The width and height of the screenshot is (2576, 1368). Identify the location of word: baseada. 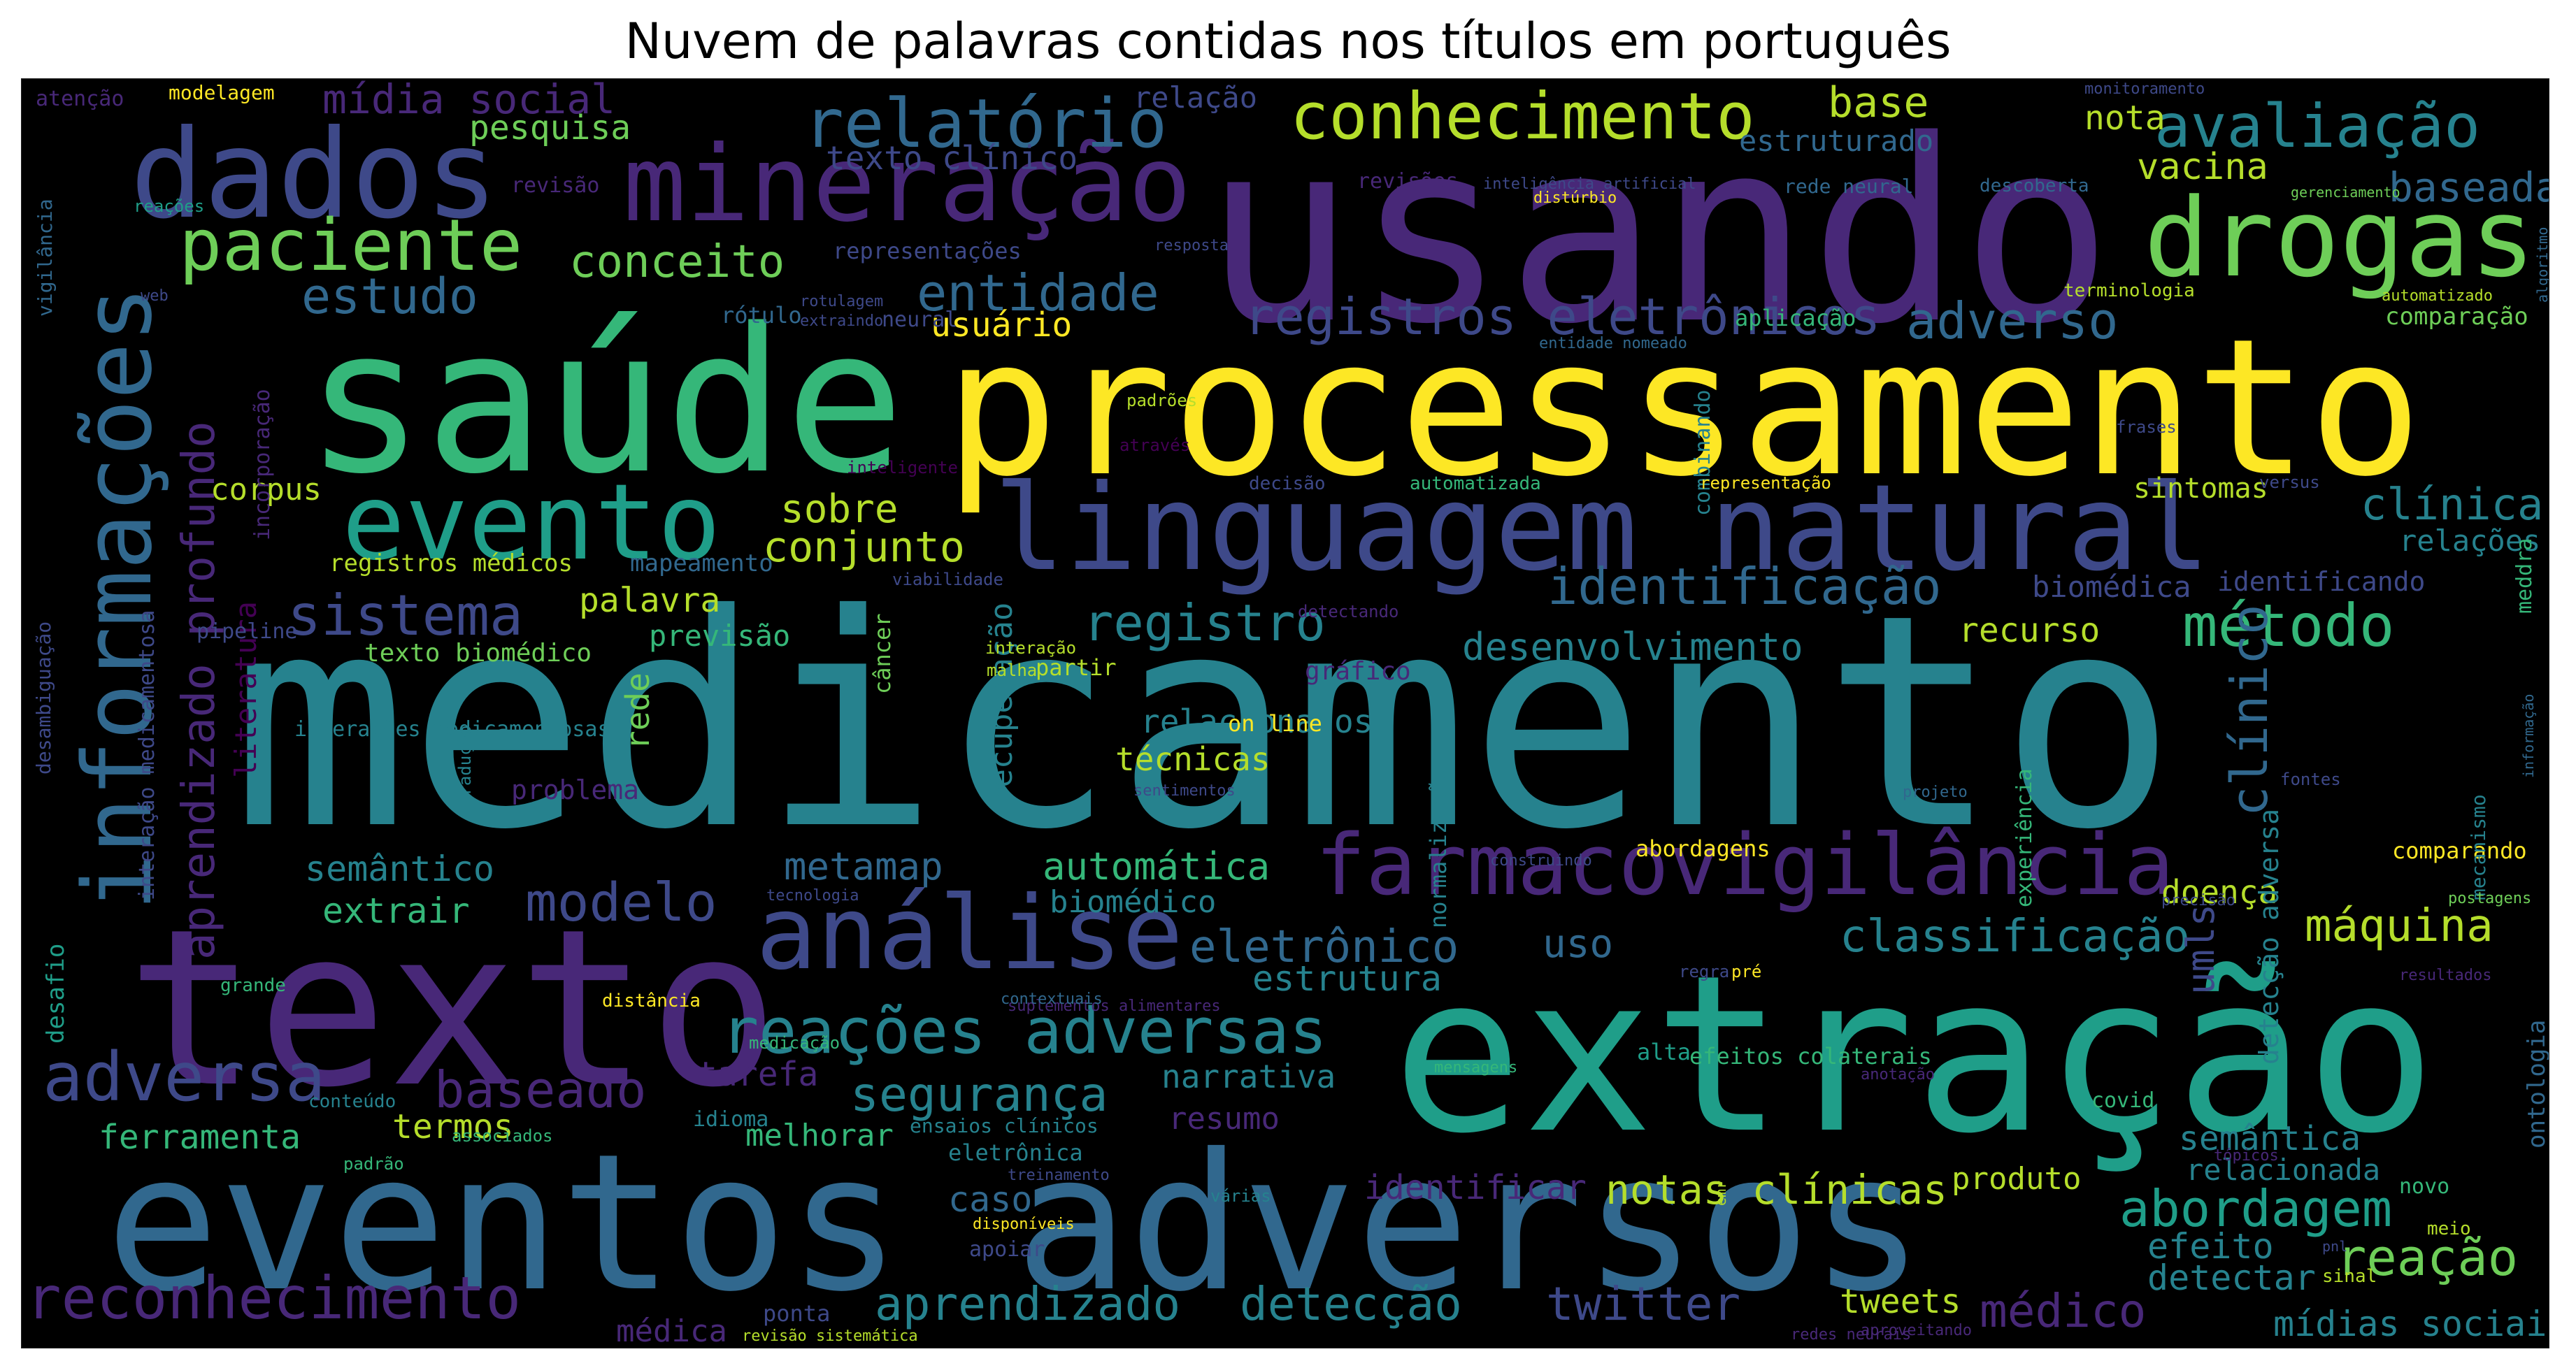
(2469, 188).